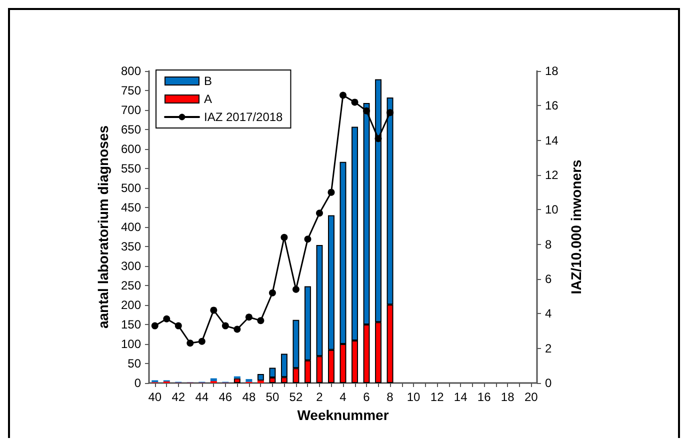 This screenshot has width=692, height=441. I want to click on x-tick-label: 12, so click(437, 397).